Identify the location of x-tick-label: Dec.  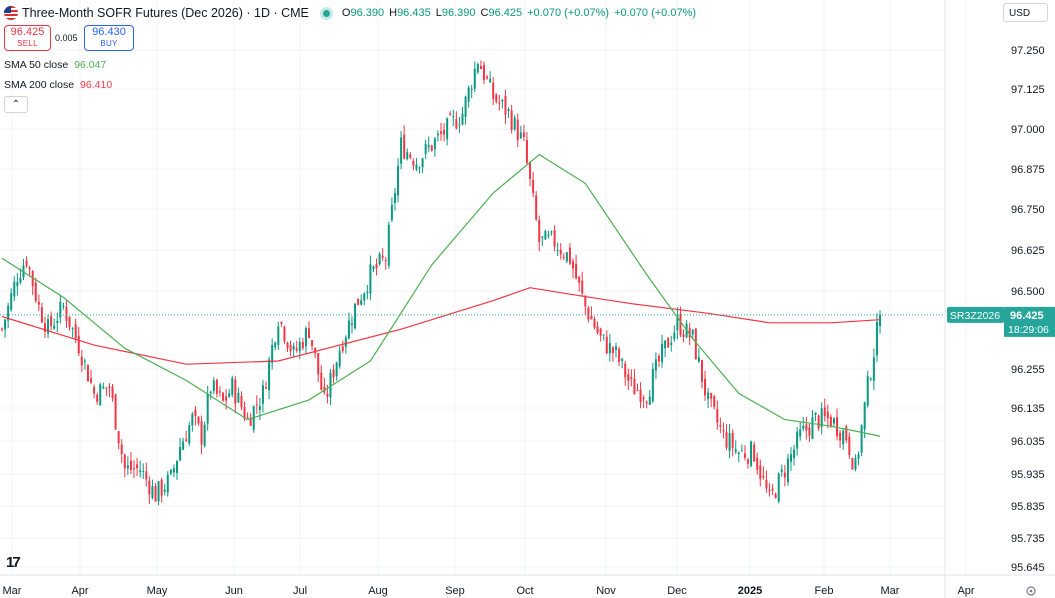
(677, 591).